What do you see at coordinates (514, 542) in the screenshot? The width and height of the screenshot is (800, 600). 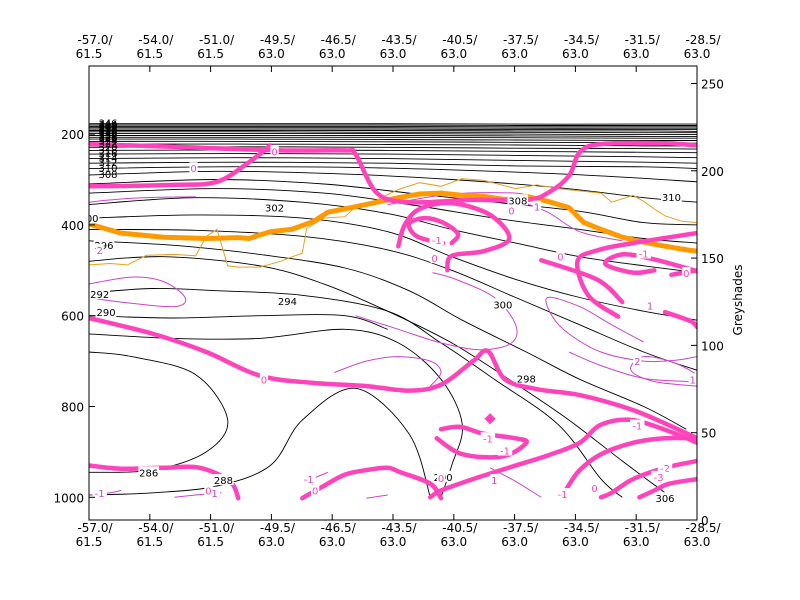 I see `x-tick-label-bottom-lat-7: 63.0` at bounding box center [514, 542].